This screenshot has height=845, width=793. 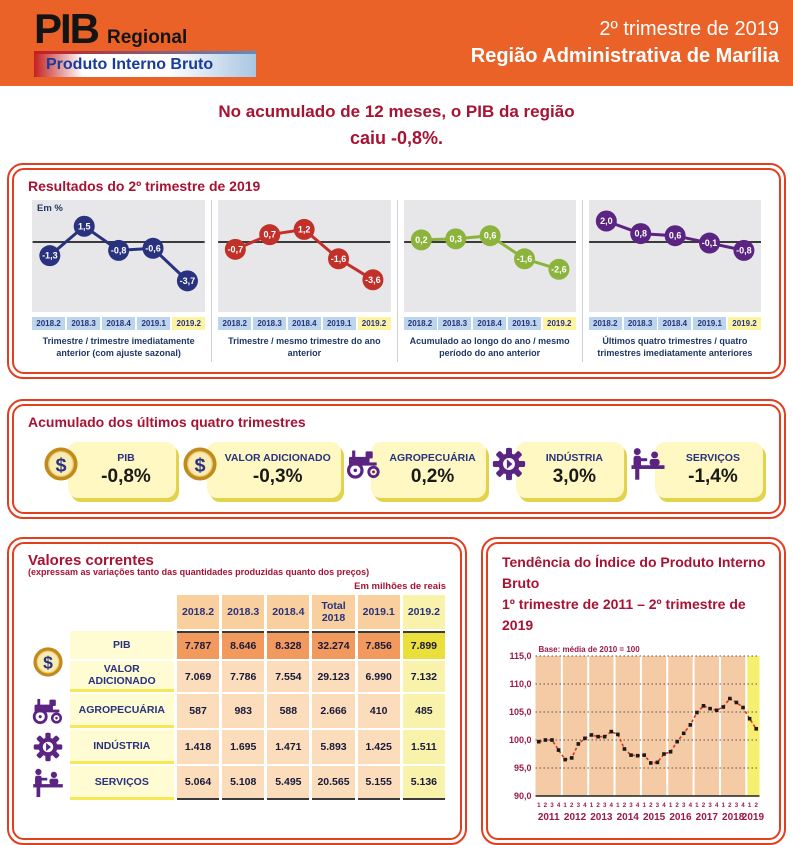 I want to click on mini-chart-plot: 2,0 0,8 0,6 -0,1 -0,8, so click(x=674, y=256).